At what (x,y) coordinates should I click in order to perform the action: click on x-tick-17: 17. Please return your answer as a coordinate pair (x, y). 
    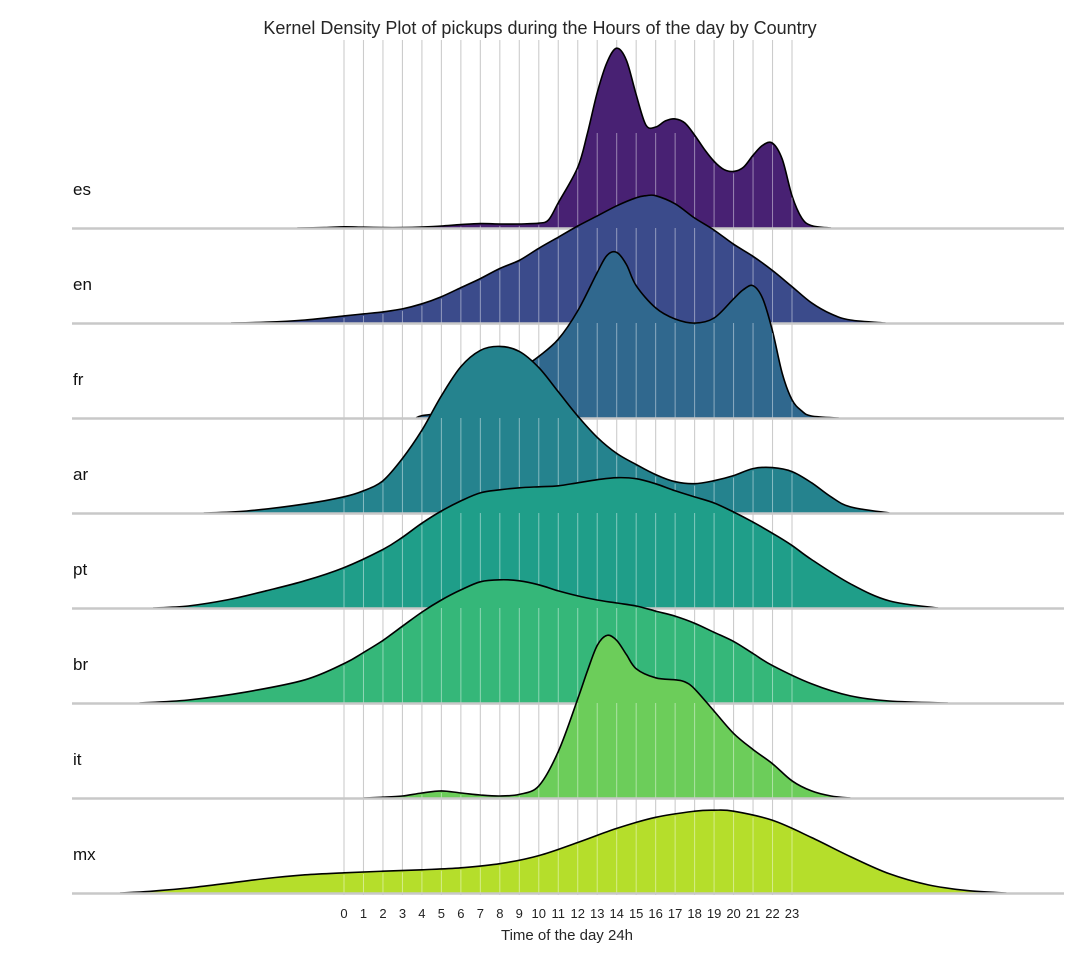
    Looking at the image, I should click on (675, 913).